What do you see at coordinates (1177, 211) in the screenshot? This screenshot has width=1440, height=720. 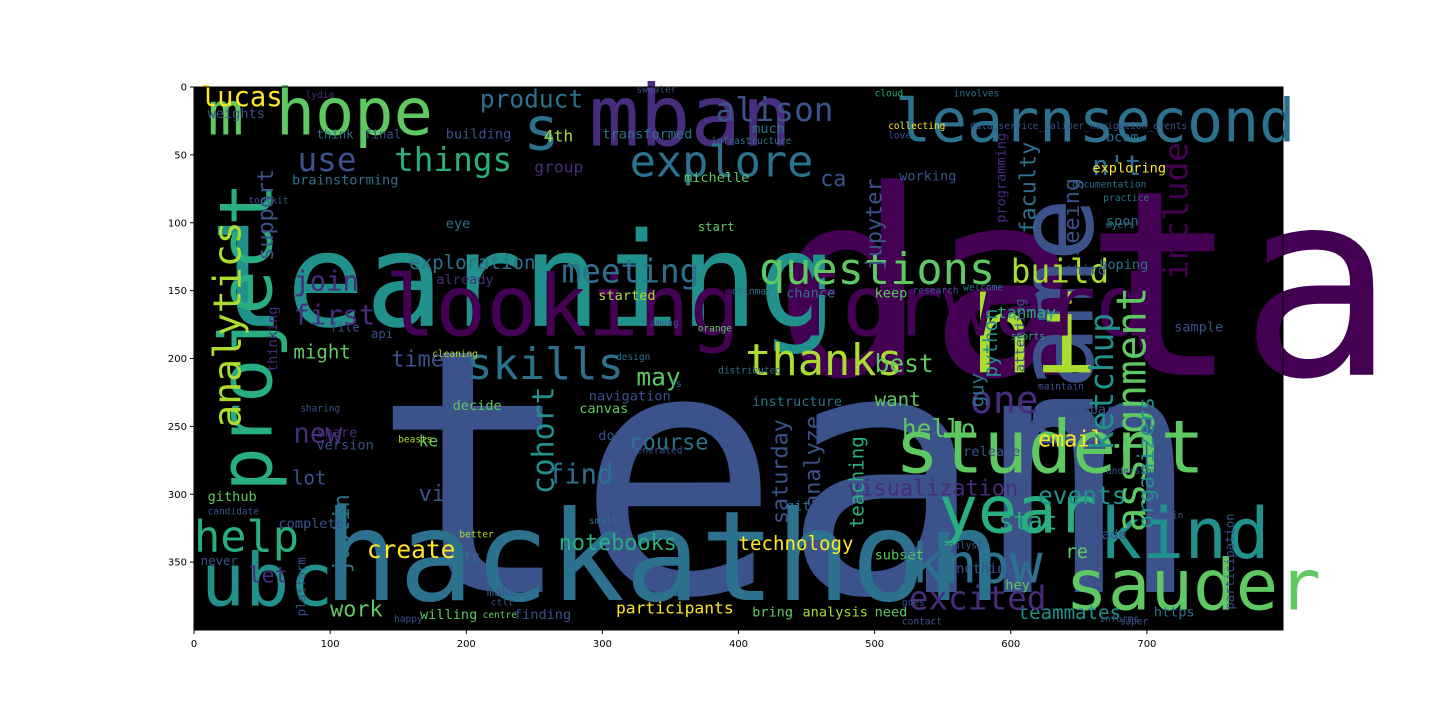 I see `cloud-word: include` at bounding box center [1177, 211].